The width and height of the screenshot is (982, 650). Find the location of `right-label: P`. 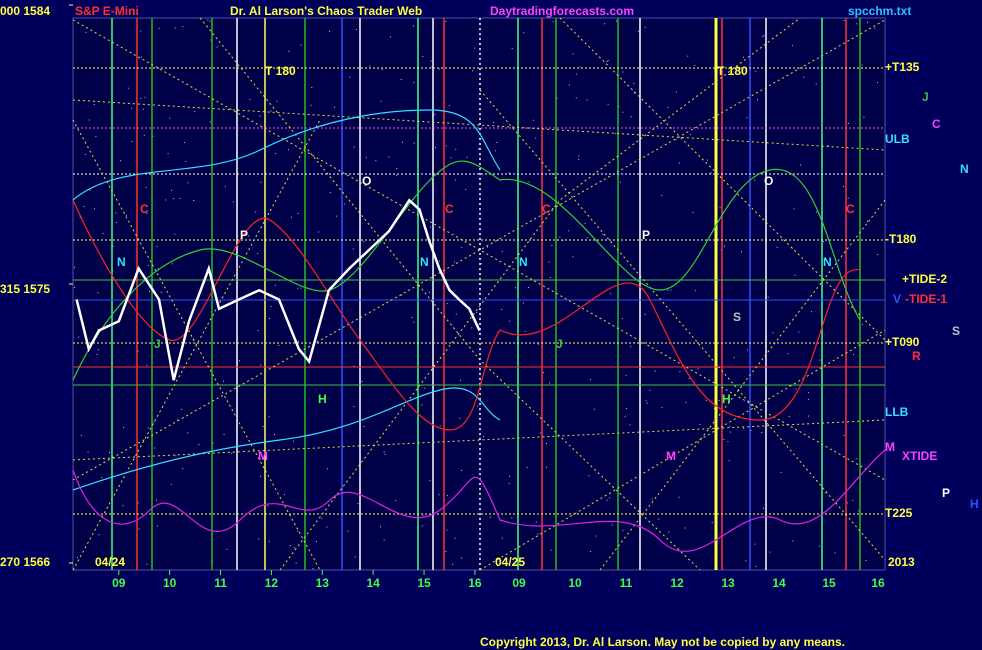

right-label: P is located at coordinates (946, 493).